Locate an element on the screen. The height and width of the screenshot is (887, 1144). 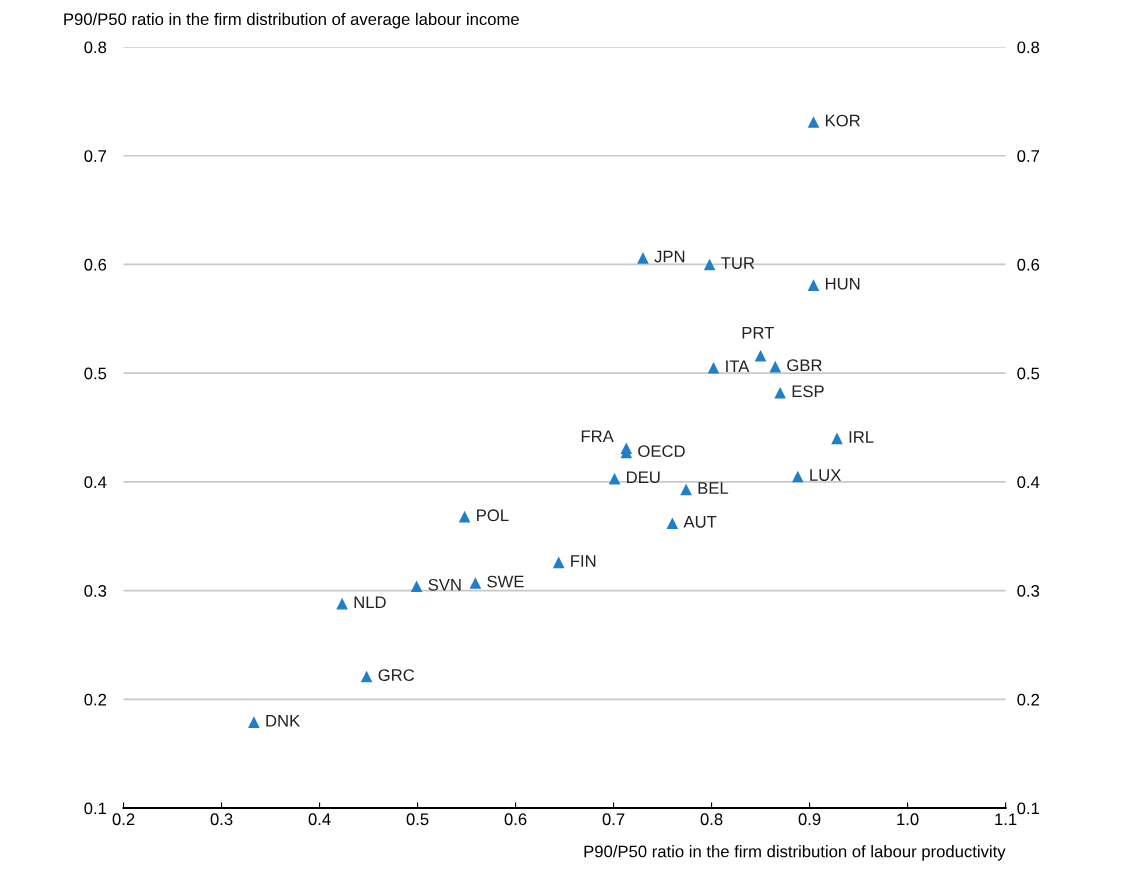
annotation: IRL is located at coordinates (861, 437).